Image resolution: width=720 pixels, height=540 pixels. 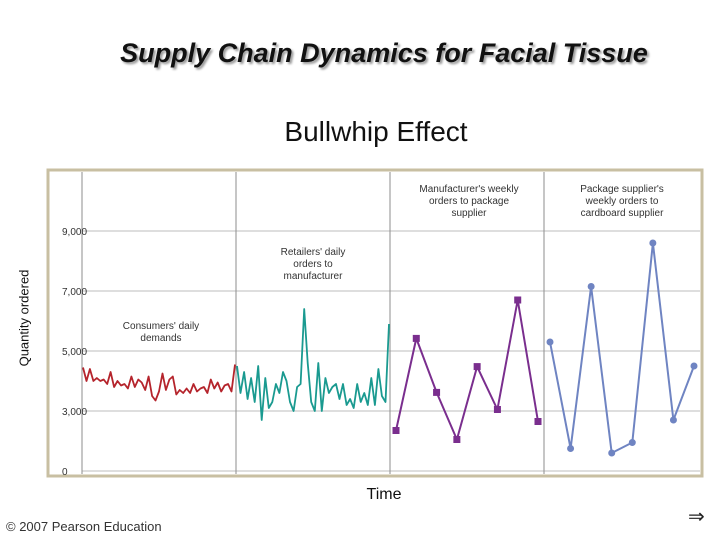 What do you see at coordinates (384, 494) in the screenshot?
I see `x-axis-label: Time` at bounding box center [384, 494].